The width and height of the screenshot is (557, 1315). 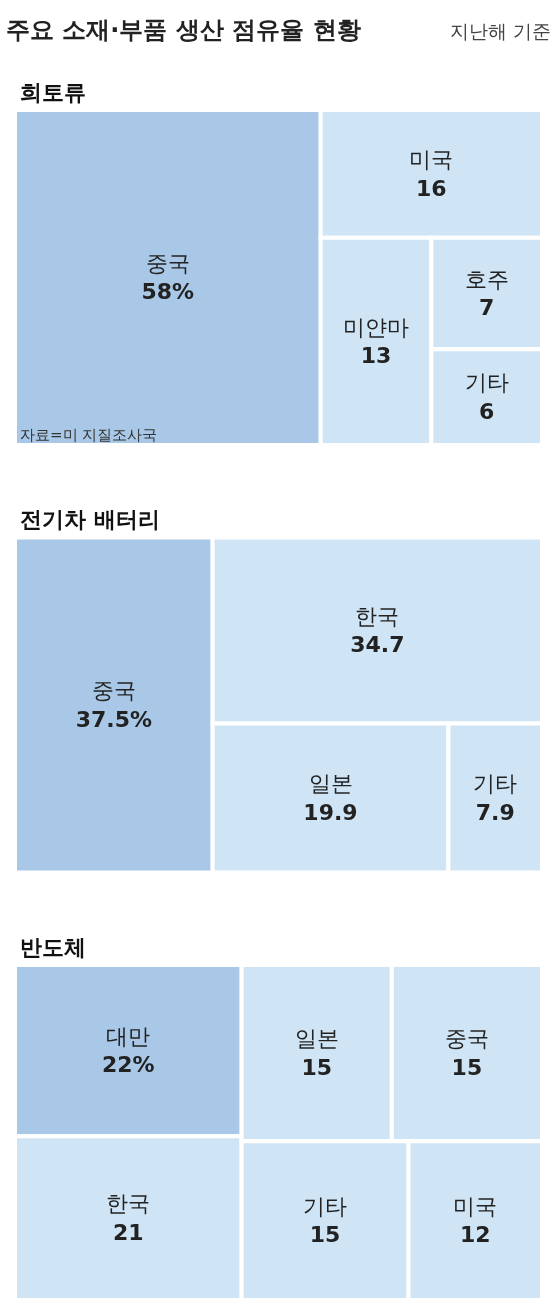 I want to click on category-label: 대만, so click(x=128, y=1036).